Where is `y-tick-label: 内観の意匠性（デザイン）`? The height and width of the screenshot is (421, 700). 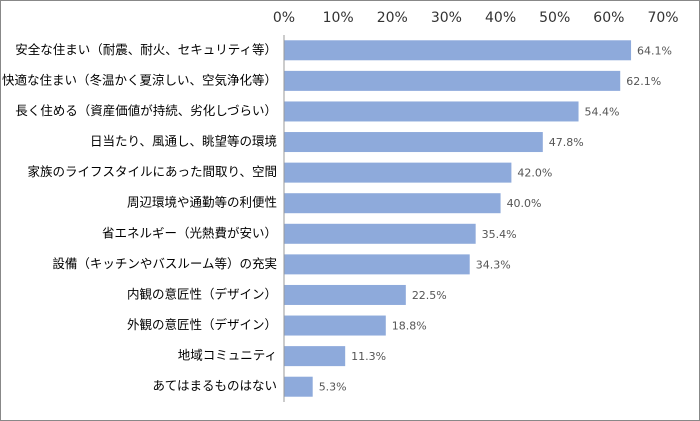
y-tick-label: 内観の意匠性（デザイン） is located at coordinates (202, 293).